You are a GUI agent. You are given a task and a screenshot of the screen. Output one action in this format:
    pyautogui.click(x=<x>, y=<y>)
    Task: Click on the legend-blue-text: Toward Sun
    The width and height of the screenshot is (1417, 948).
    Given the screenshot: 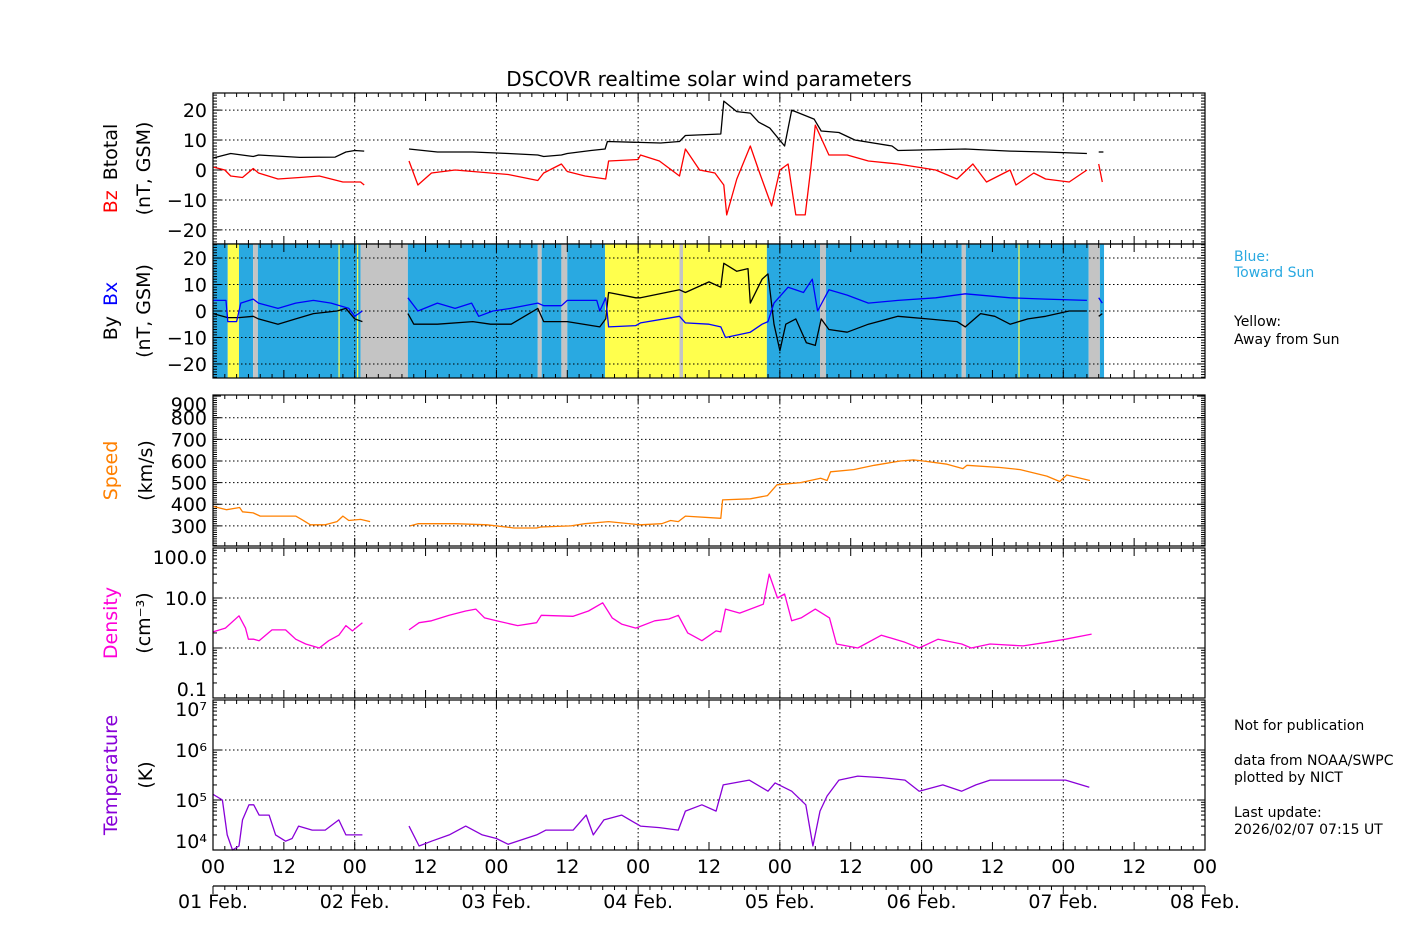 What is the action you would take?
    pyautogui.click(x=1273, y=273)
    